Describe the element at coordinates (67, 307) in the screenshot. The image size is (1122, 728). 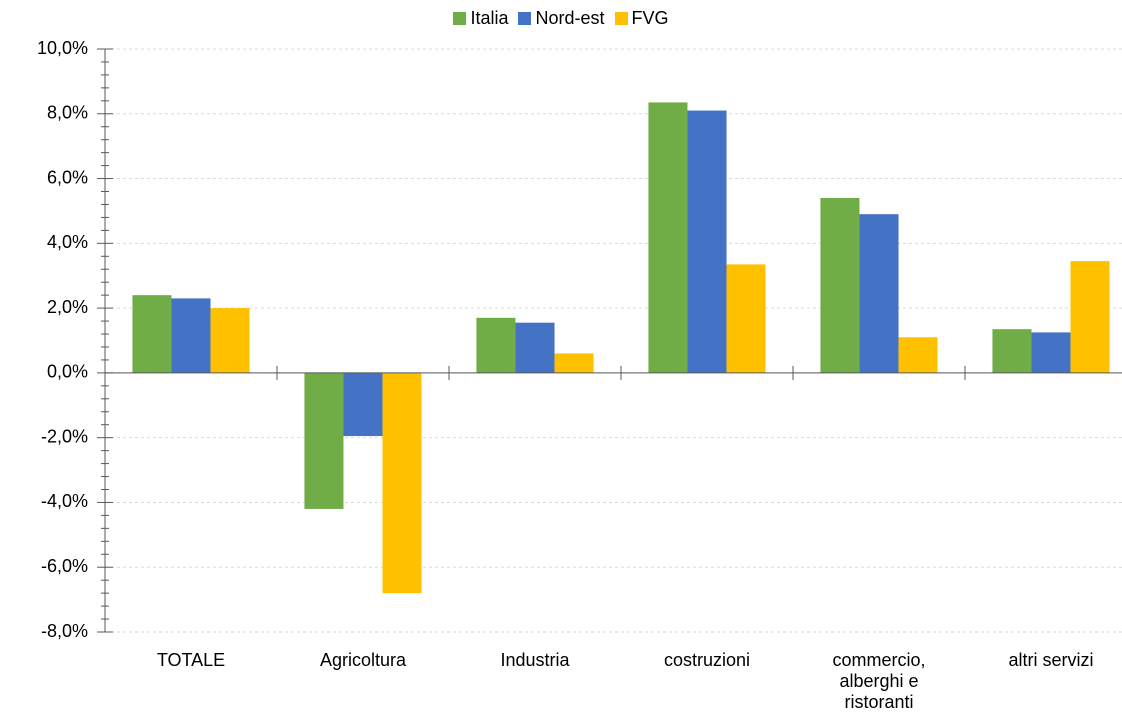
I see `y-tick-label: 2,0%` at that location.